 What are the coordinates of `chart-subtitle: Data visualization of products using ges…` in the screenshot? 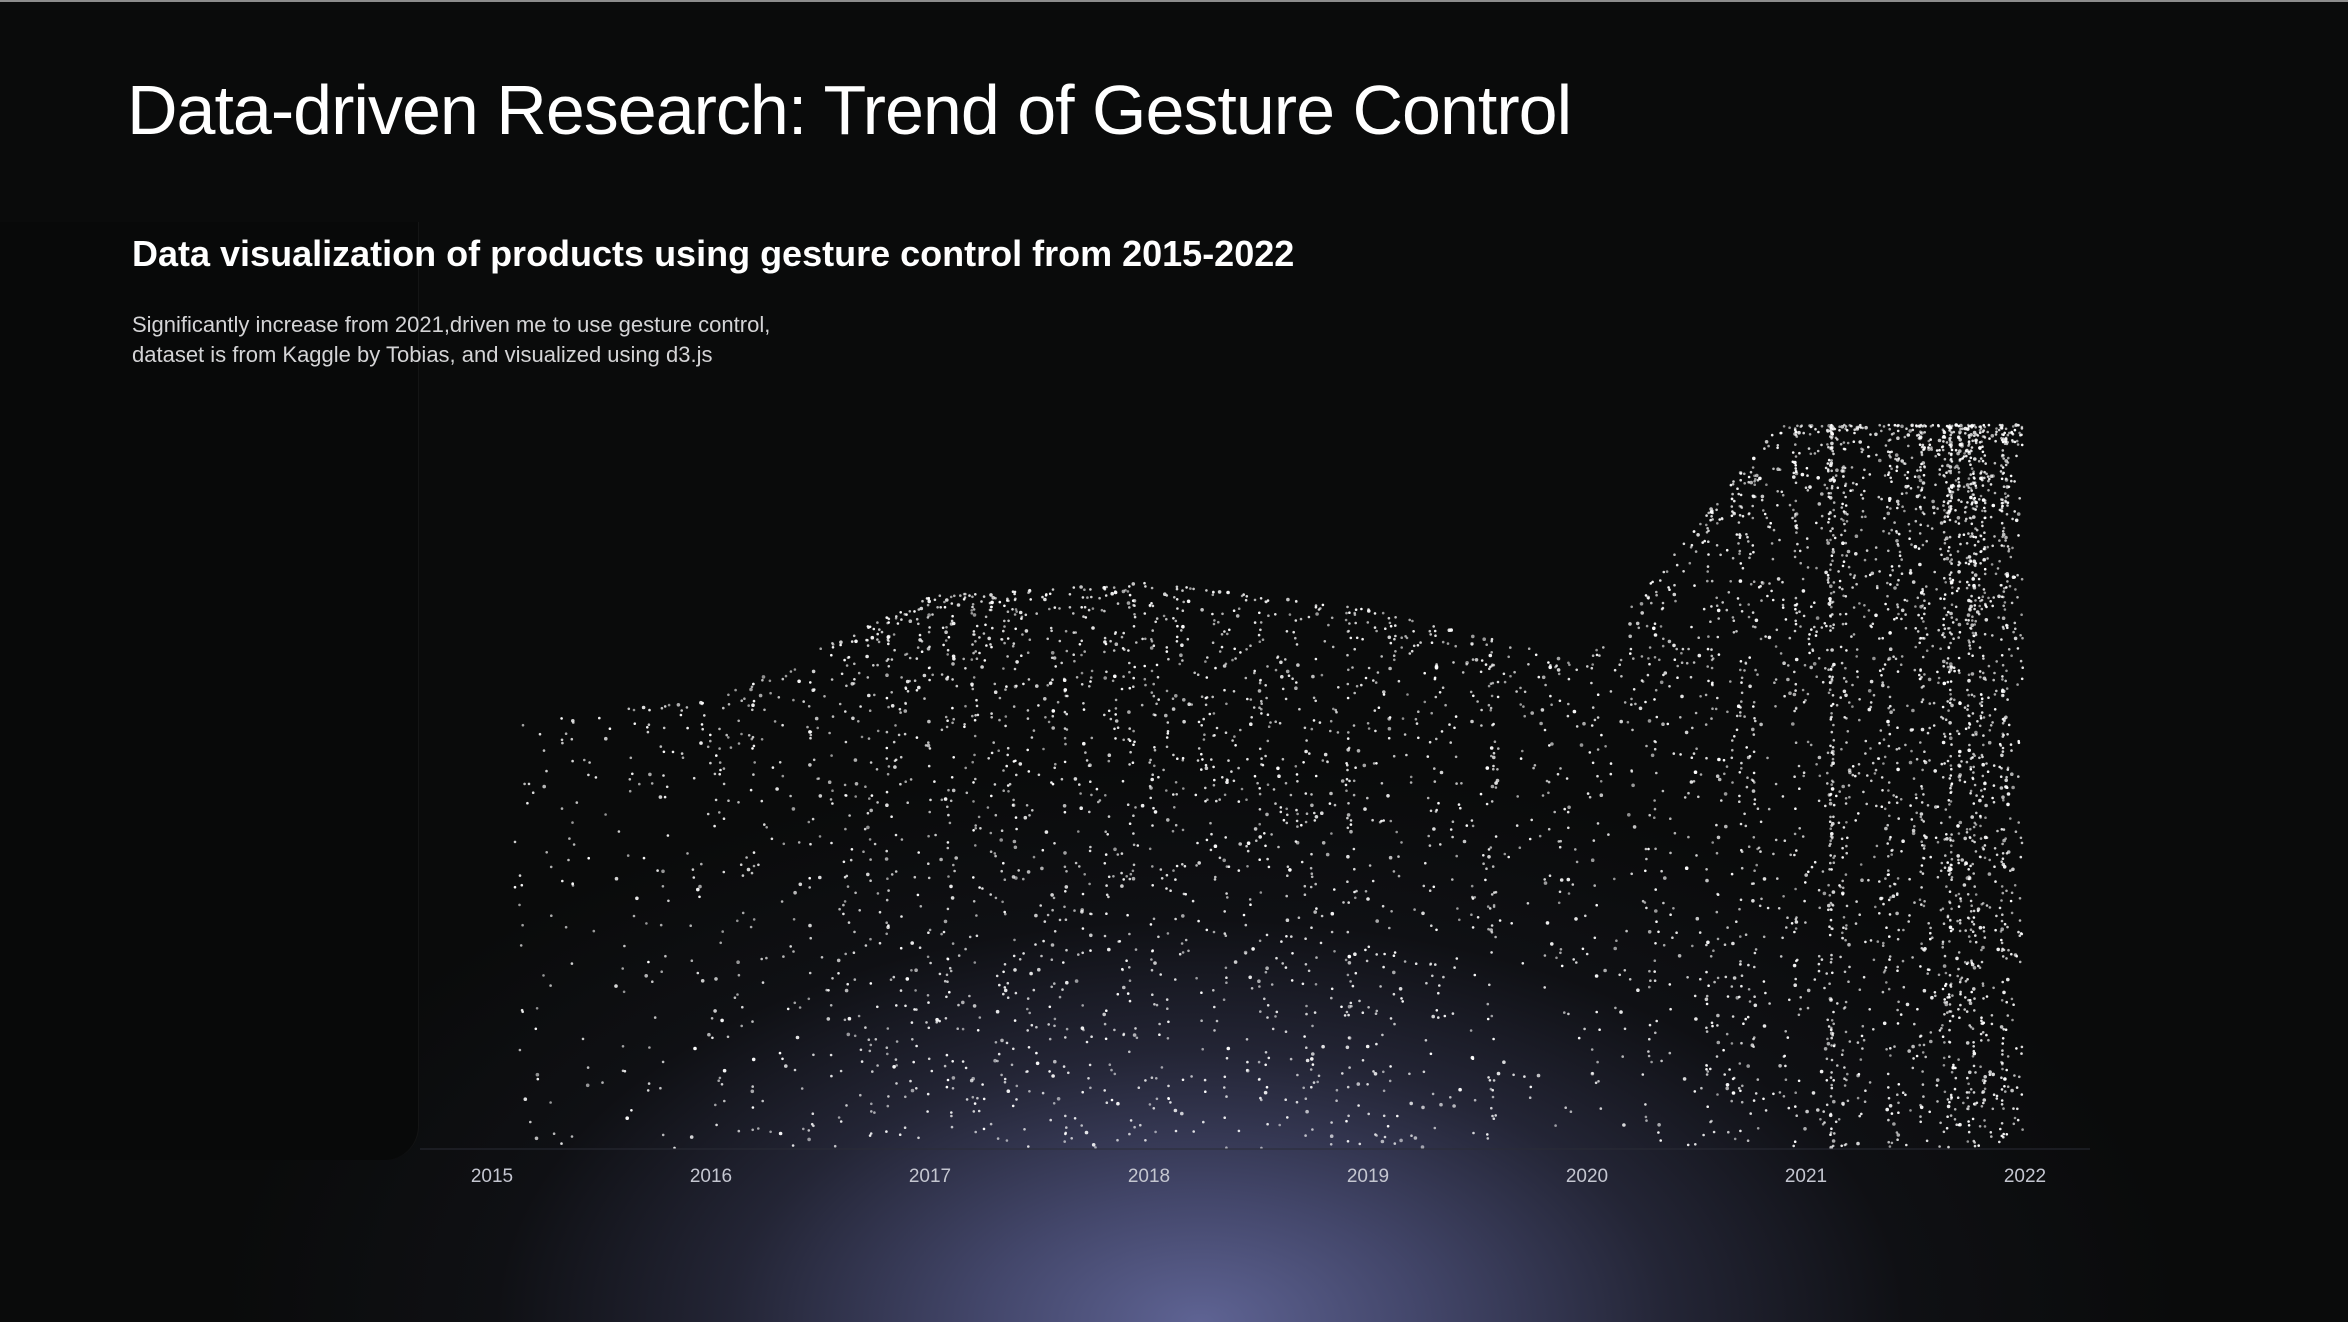 It's located at (713, 253).